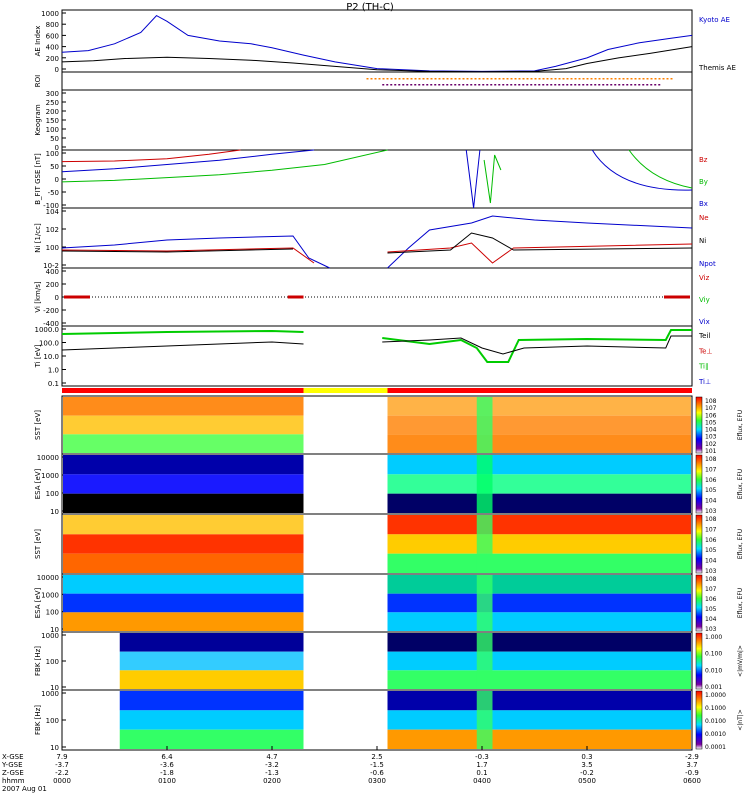 Image resolution: width=750 pixels, height=800 pixels. Describe the element at coordinates (377, 120) in the screenshot. I see `panel-frame-keogram` at that location.